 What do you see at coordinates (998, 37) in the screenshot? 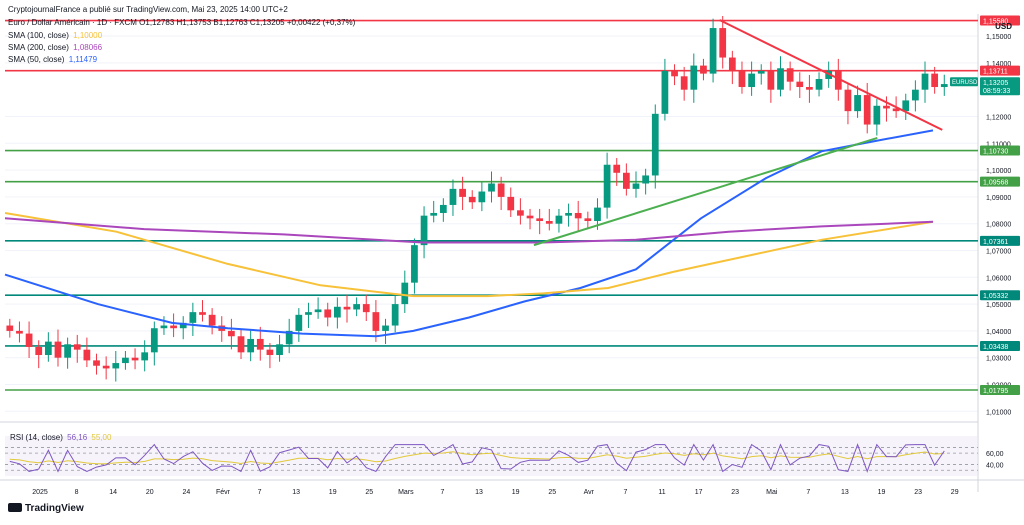
I see `y-tick-label: 1,15000` at bounding box center [998, 37].